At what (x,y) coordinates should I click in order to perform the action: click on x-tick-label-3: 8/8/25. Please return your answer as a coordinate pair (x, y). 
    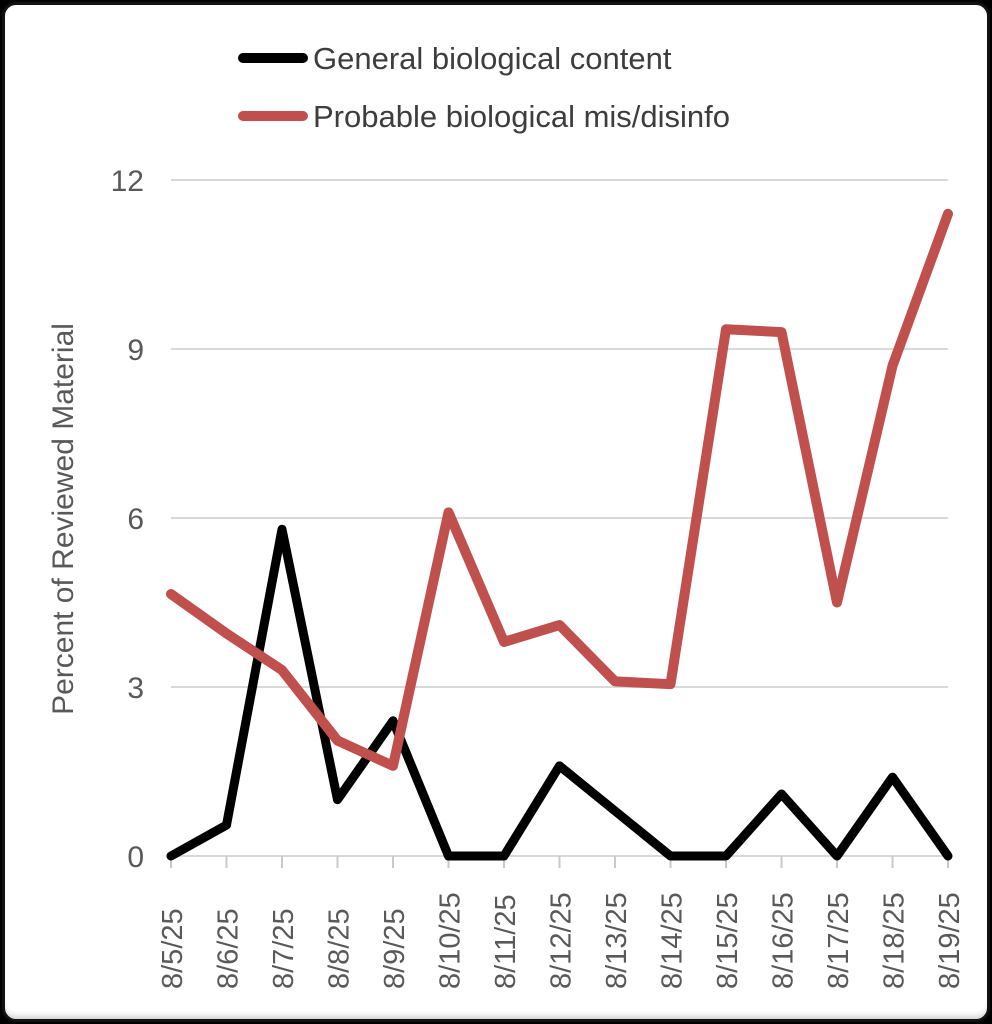
    Looking at the image, I should click on (340, 948).